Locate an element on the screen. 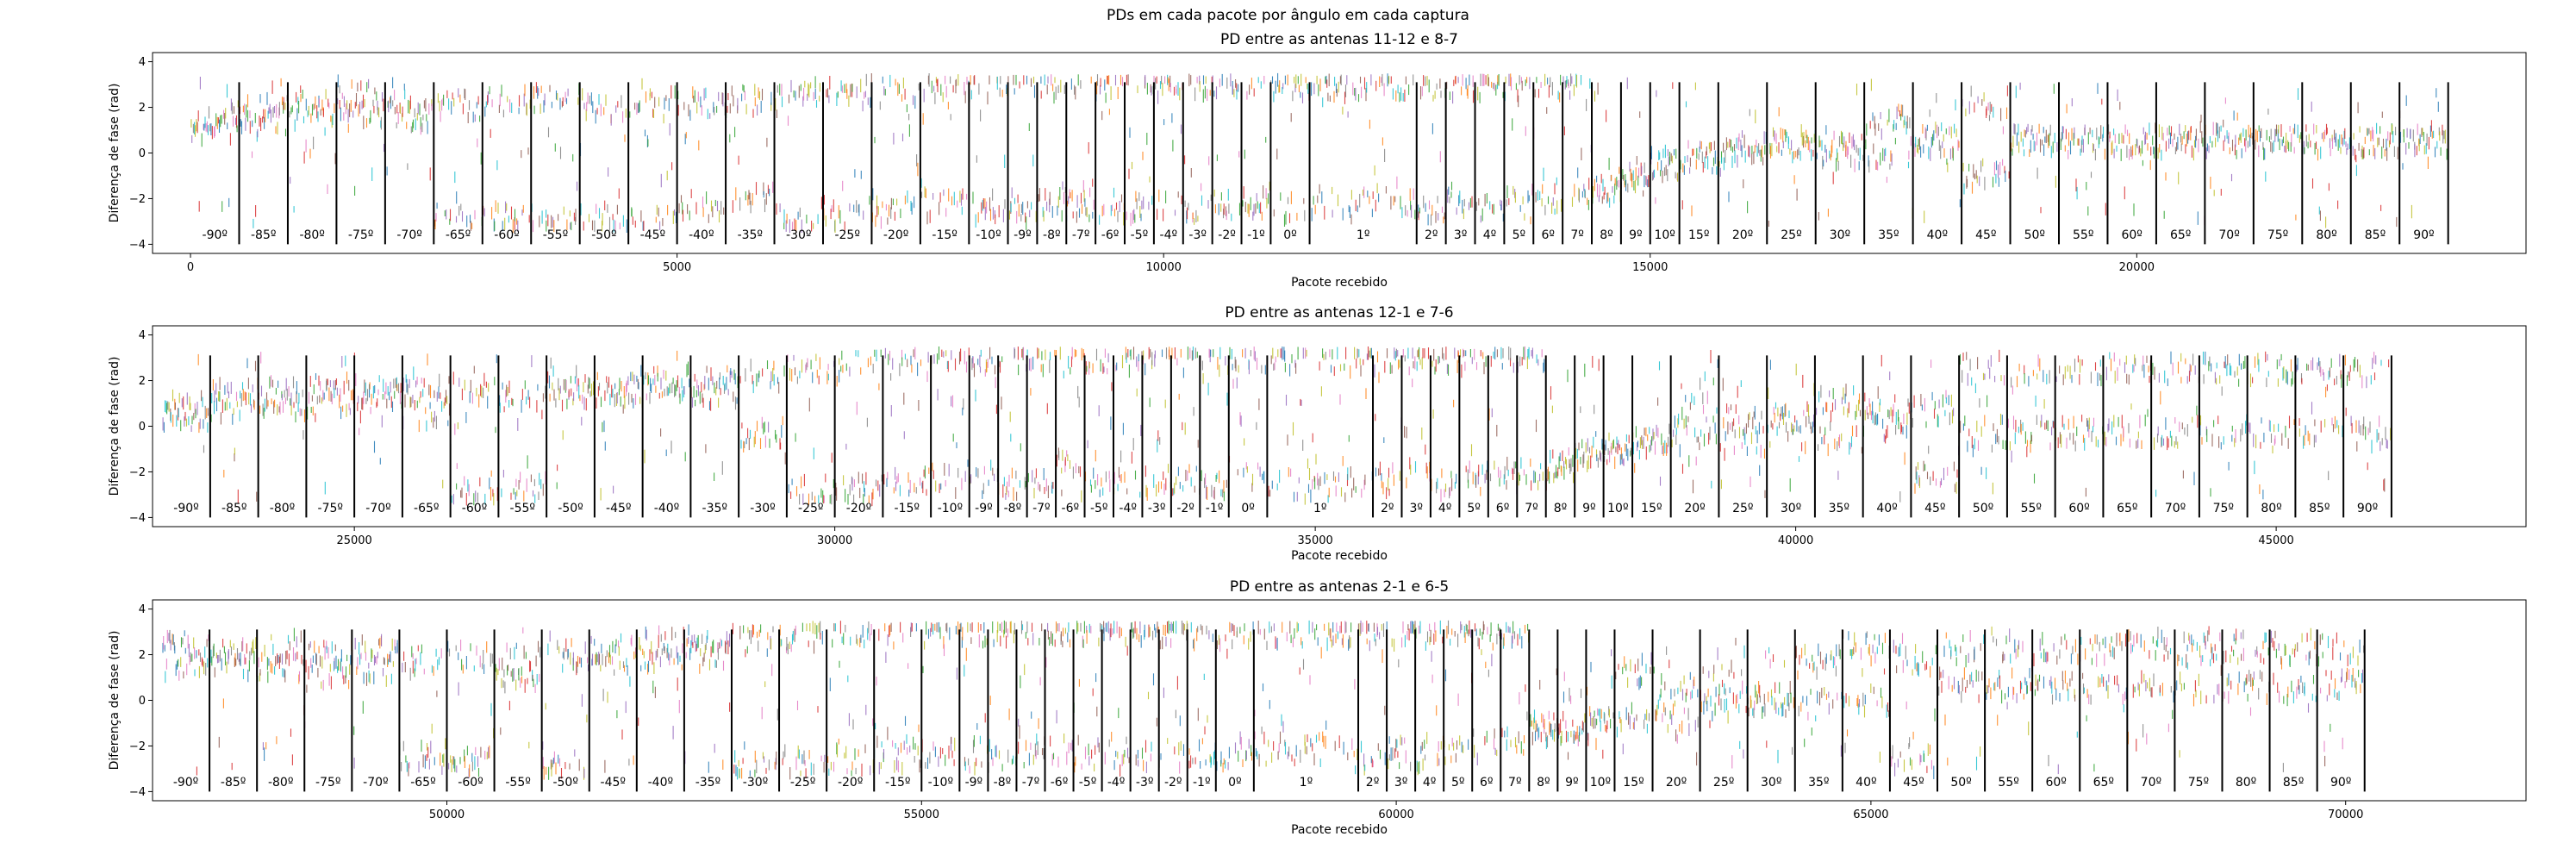  angle-label: -1º is located at coordinates (1256, 235).